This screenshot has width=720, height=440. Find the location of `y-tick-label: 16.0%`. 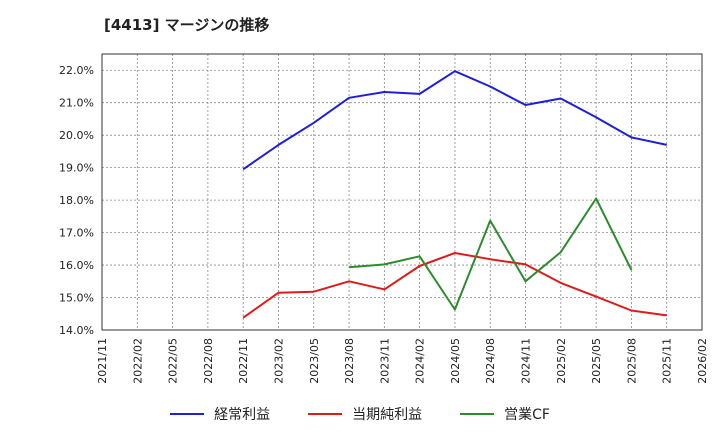

y-tick-label: 16.0% is located at coordinates (76, 265).